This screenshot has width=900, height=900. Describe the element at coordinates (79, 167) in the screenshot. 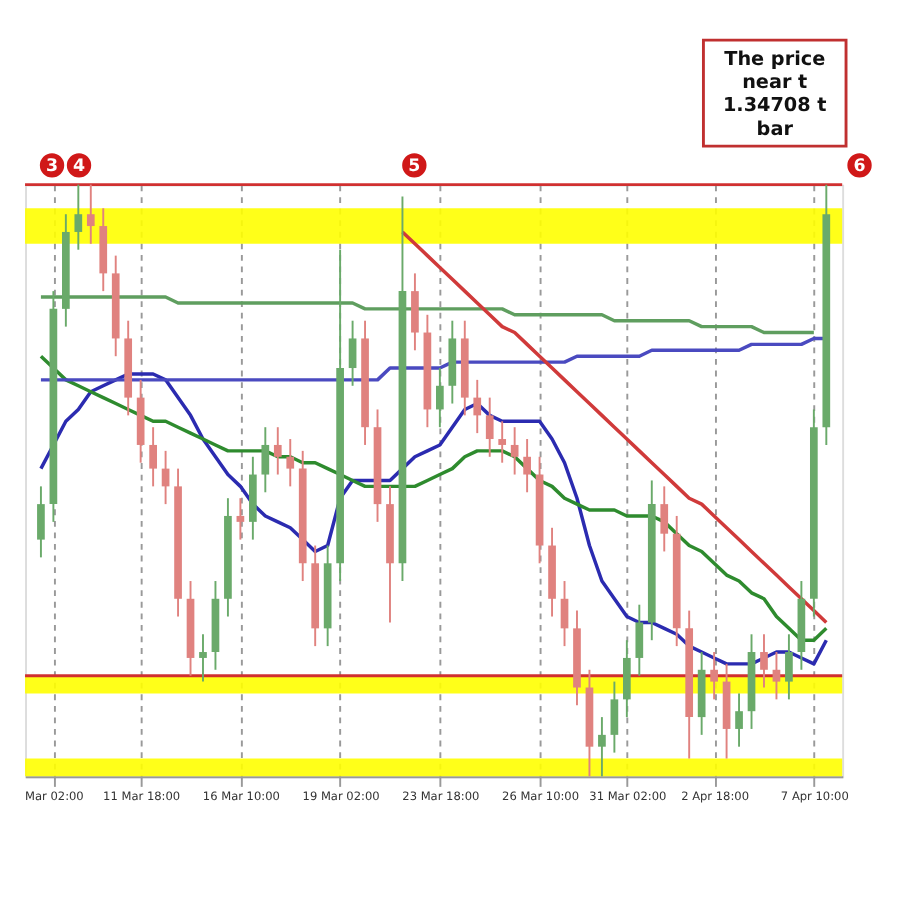

I see `text: 4` at that location.